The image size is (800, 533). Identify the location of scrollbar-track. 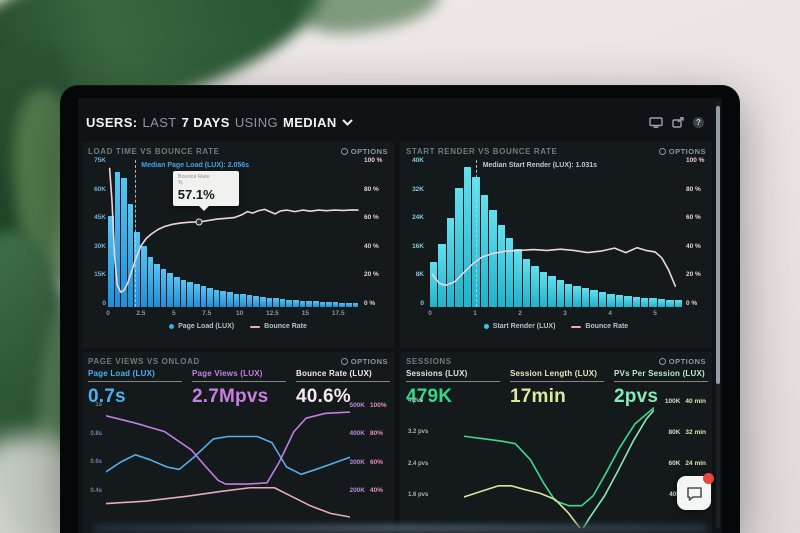
(718, 315).